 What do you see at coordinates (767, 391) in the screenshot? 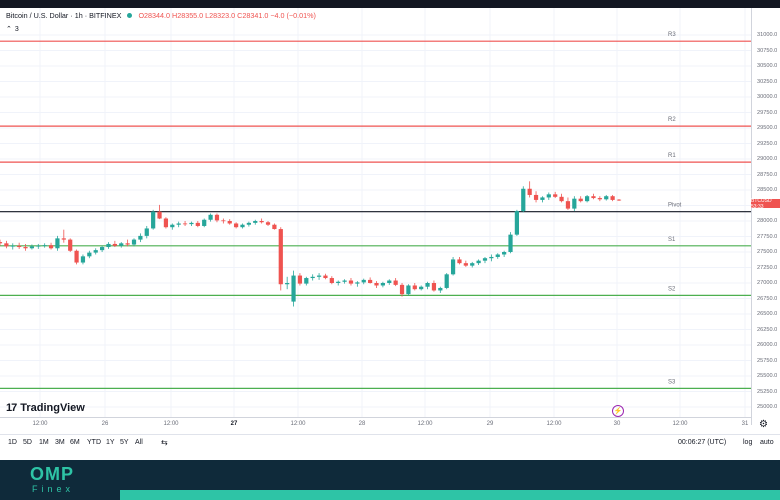
I see `price-label: 25250.0` at bounding box center [767, 391].